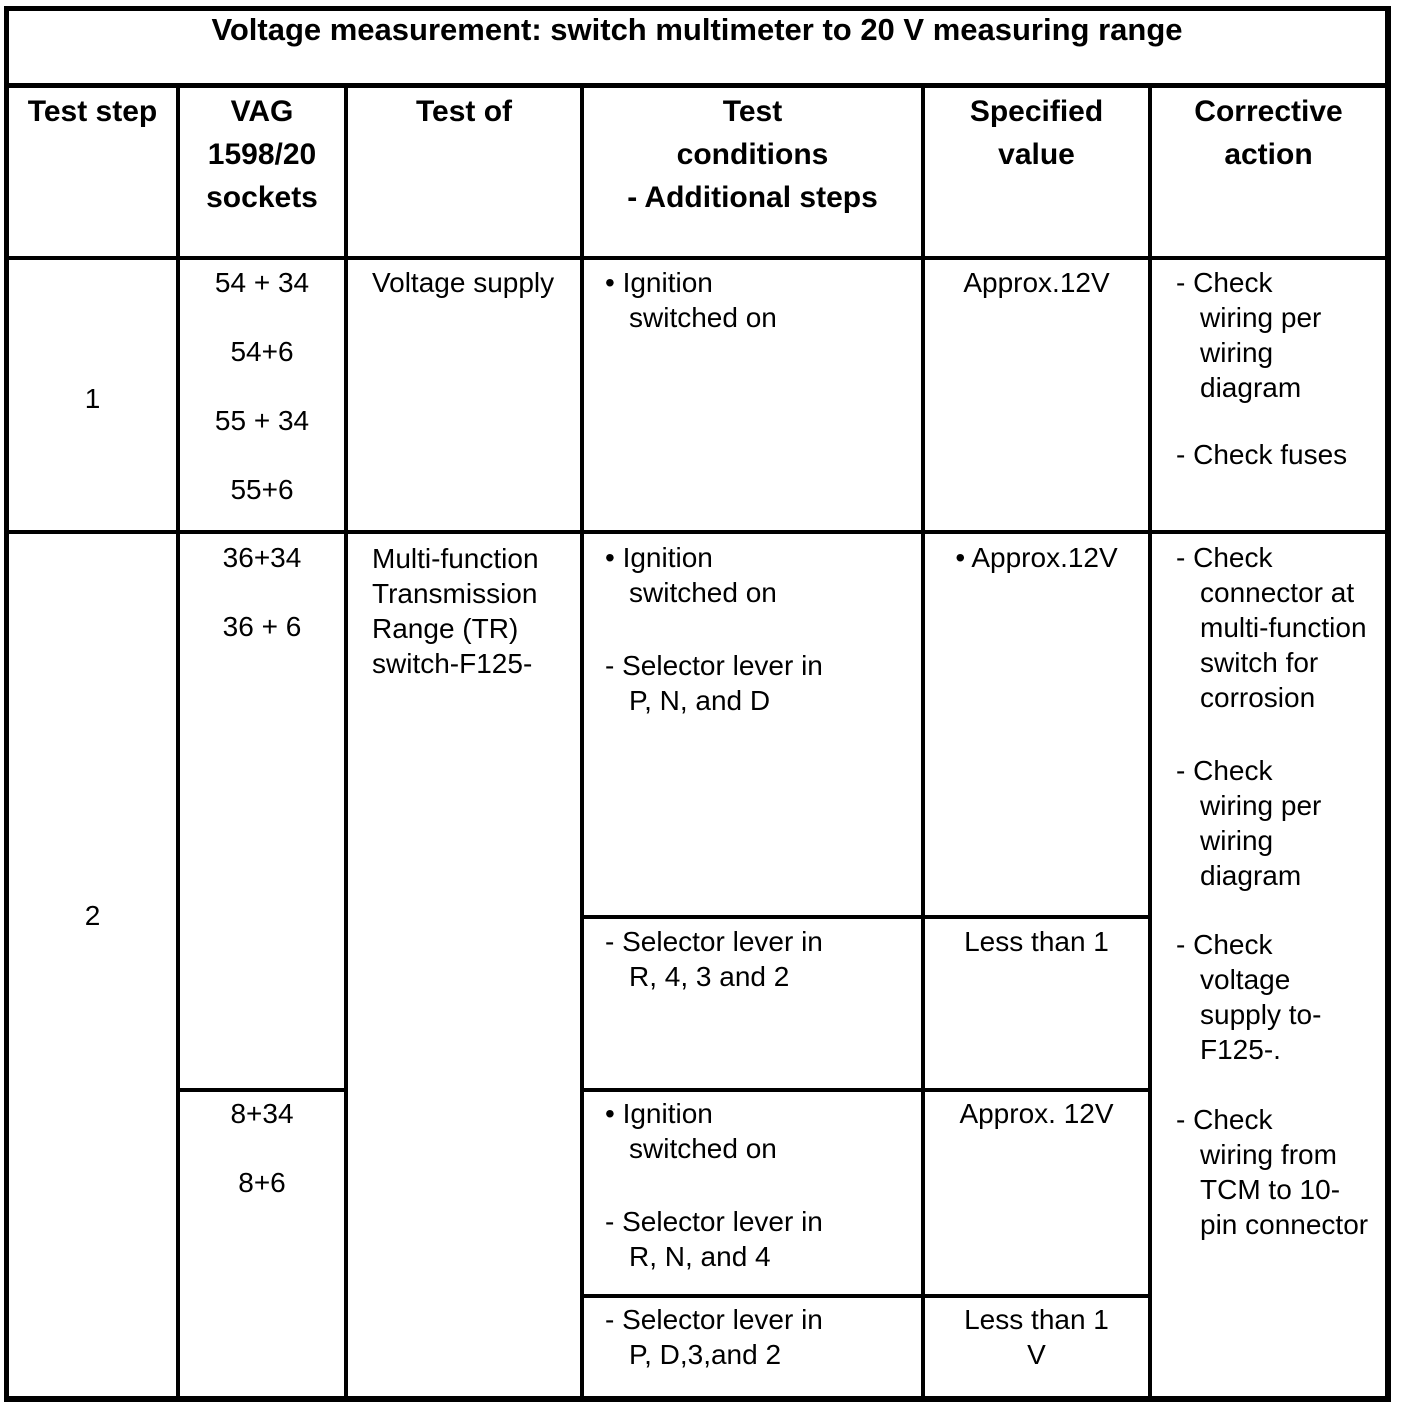 This screenshot has width=1408, height=1406. Describe the element at coordinates (6, 704) in the screenshot. I see `table-border-left` at that location.